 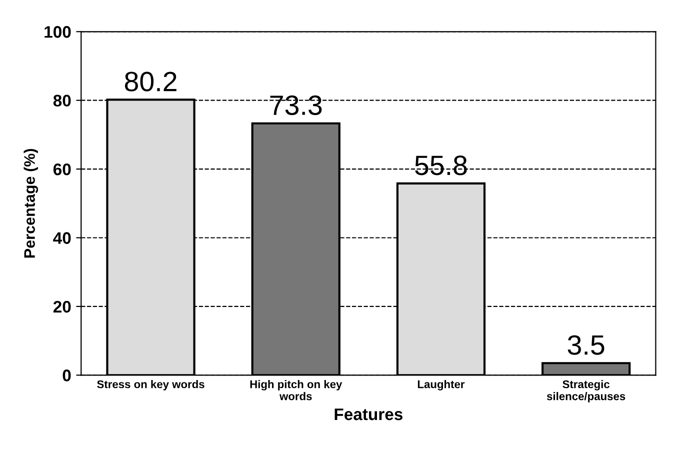 What do you see at coordinates (62, 238) in the screenshot?
I see `y-tick-label: 40` at bounding box center [62, 238].